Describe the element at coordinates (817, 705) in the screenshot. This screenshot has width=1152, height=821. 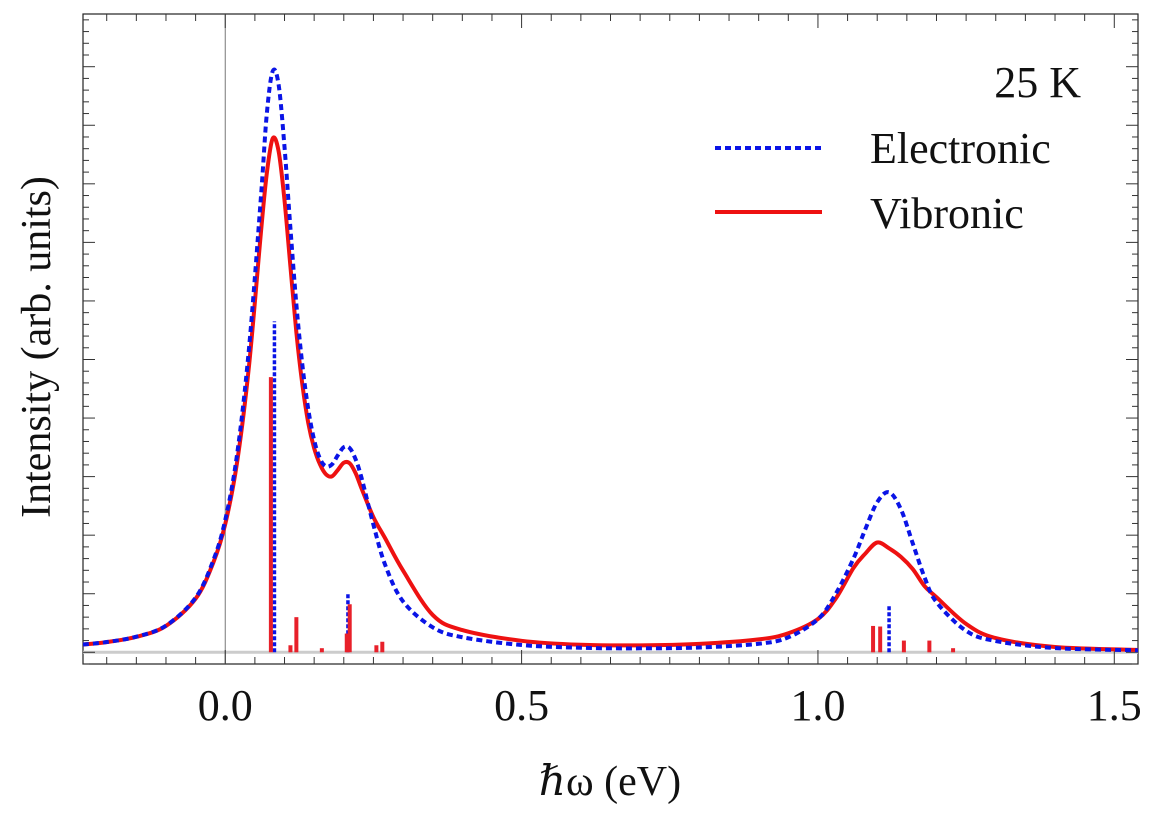
I see `x-tick-label: 1.0` at that location.